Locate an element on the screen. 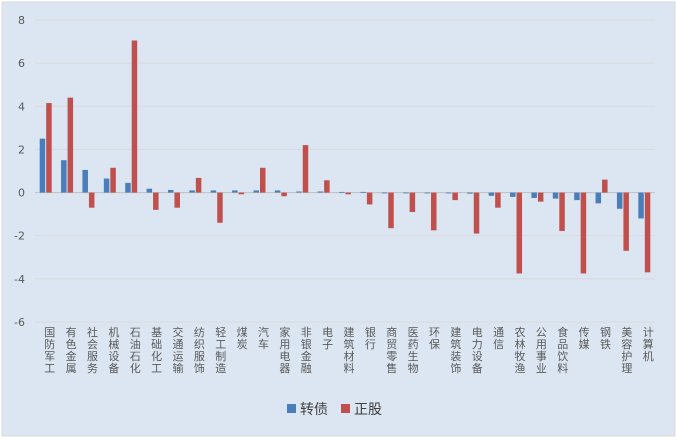  x-category-label: 石油石化 is located at coordinates (135, 350).